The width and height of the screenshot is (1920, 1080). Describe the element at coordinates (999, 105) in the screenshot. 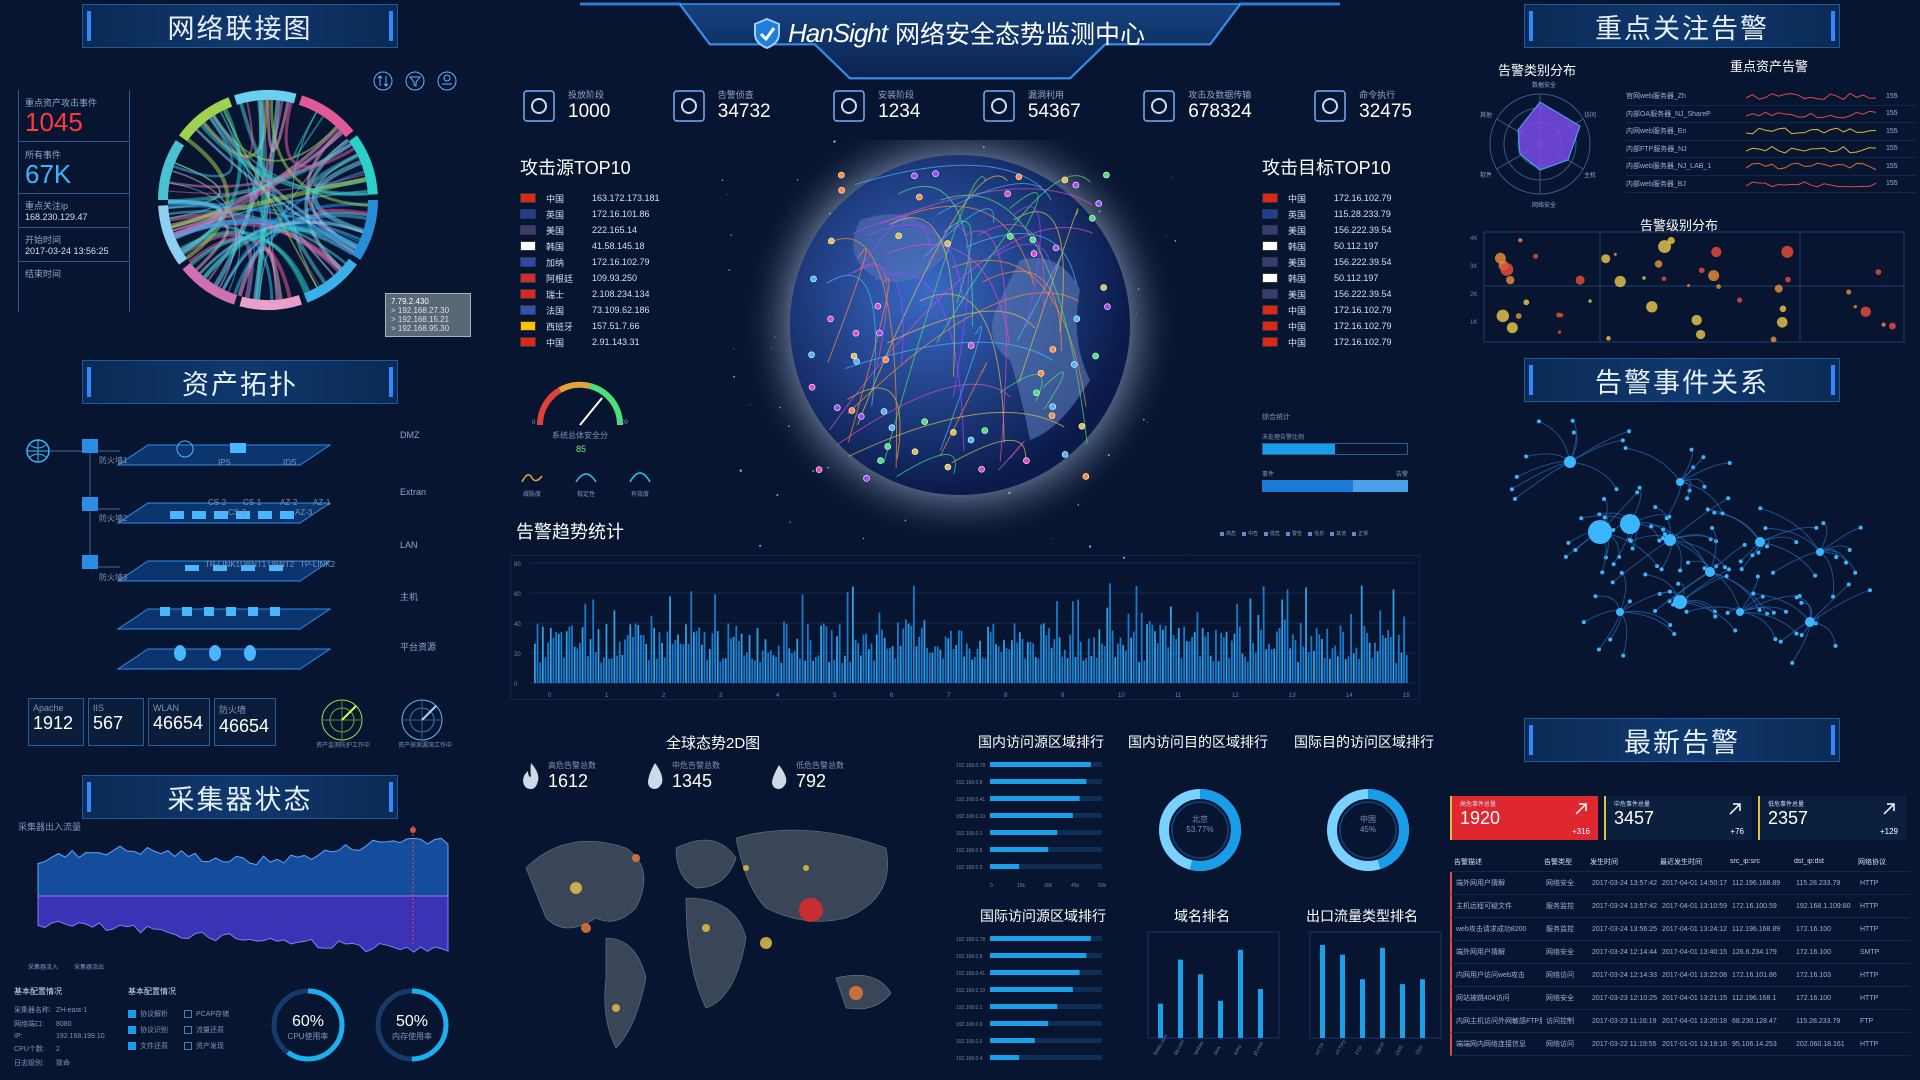

I see `bug-icon` at that location.